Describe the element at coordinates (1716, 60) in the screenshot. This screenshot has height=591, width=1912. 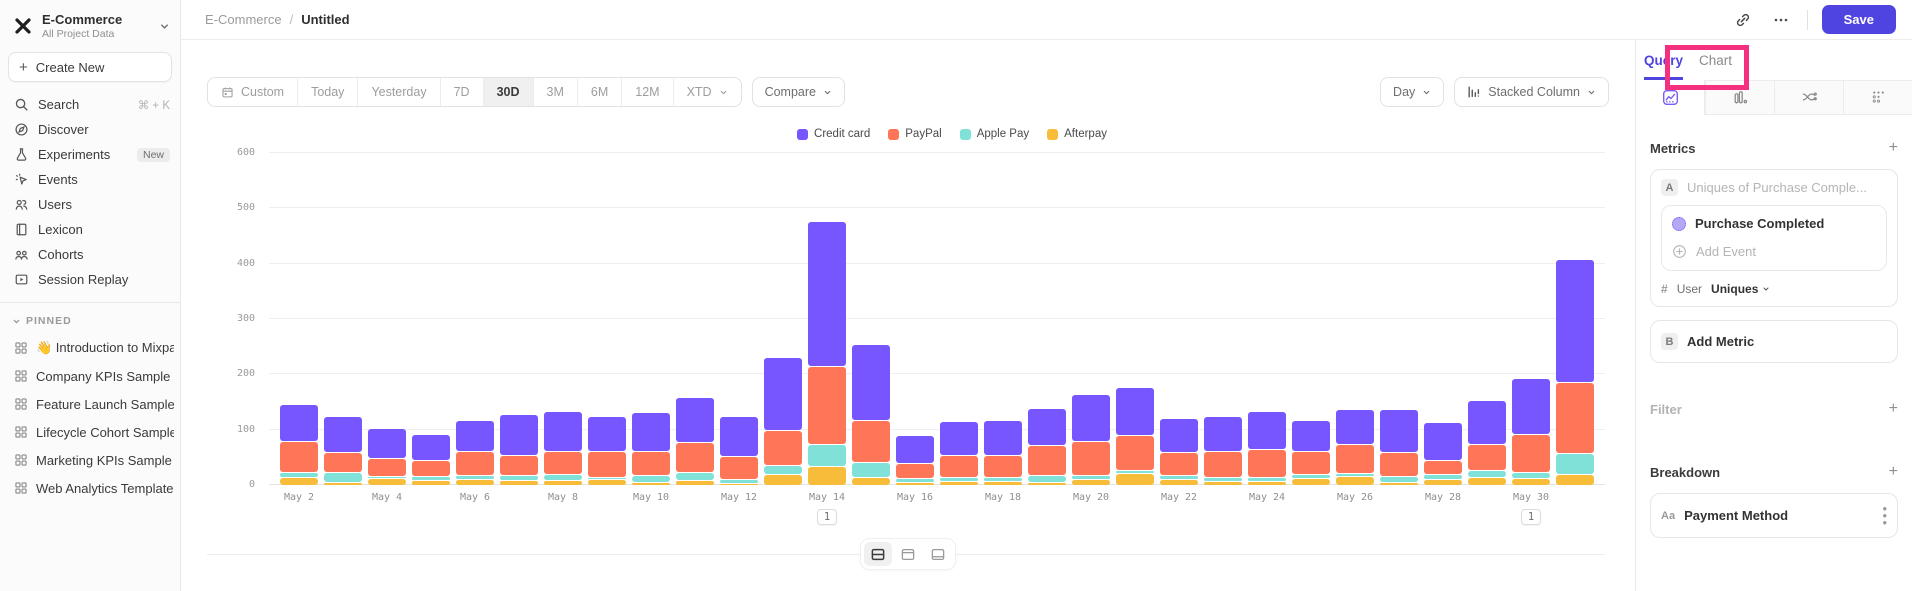
I see `tab-chart: Chart` at that location.